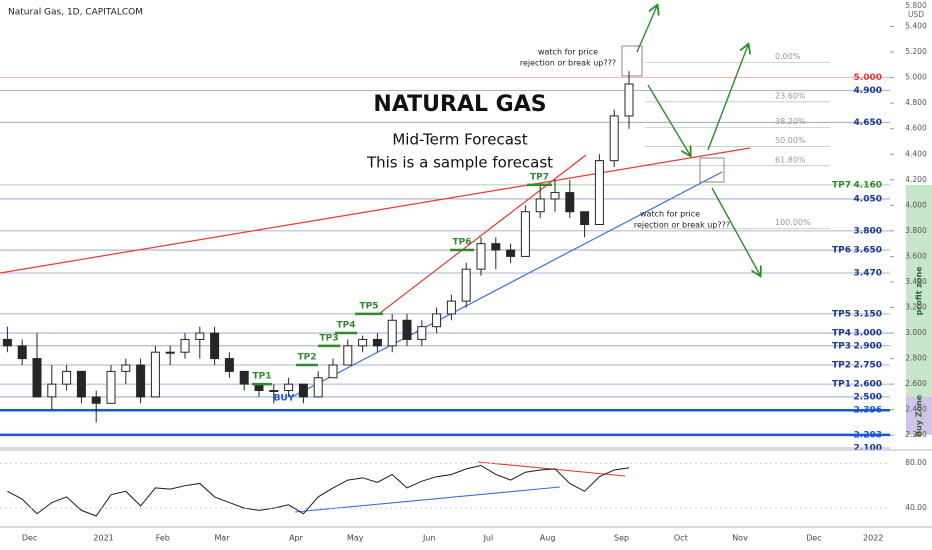 Image resolution: width=932 pixels, height=550 pixels. Describe the element at coordinates (75, 13) in the screenshot. I see `chart-header: Natural Gas, 1D, CAPITALCOM` at that location.